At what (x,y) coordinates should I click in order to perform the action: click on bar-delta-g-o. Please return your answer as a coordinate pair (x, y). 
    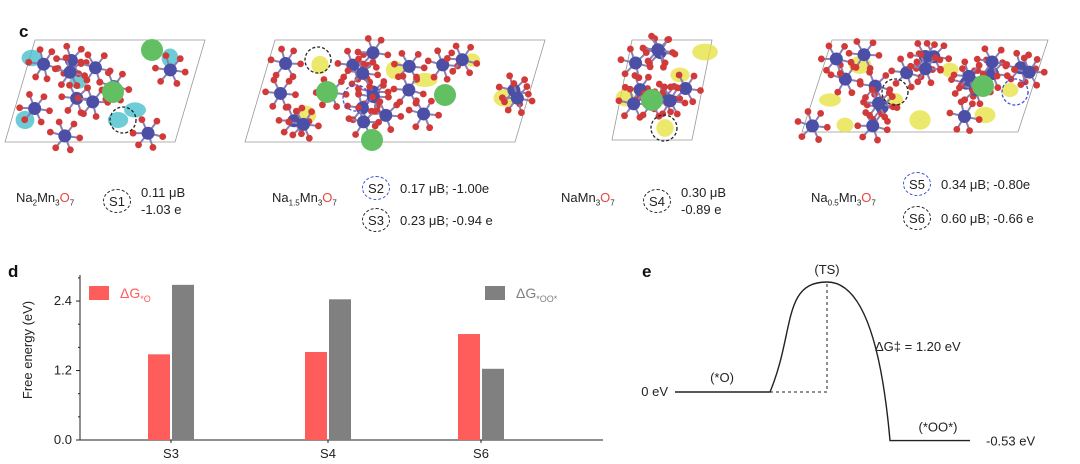
    Looking at the image, I should click on (159, 397).